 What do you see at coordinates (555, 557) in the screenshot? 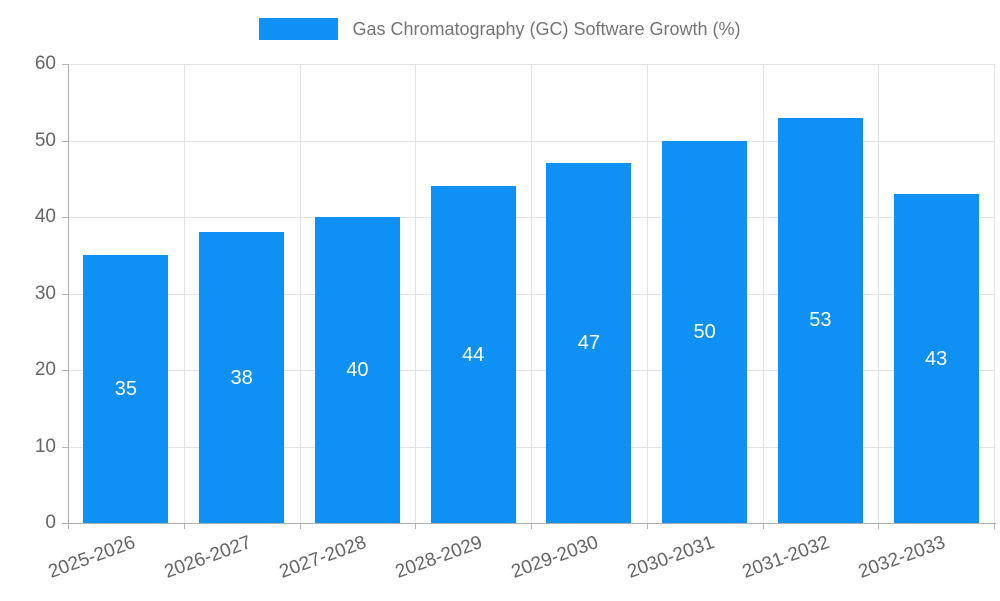
I see `x-tick-label: 2029-2030` at bounding box center [555, 557].